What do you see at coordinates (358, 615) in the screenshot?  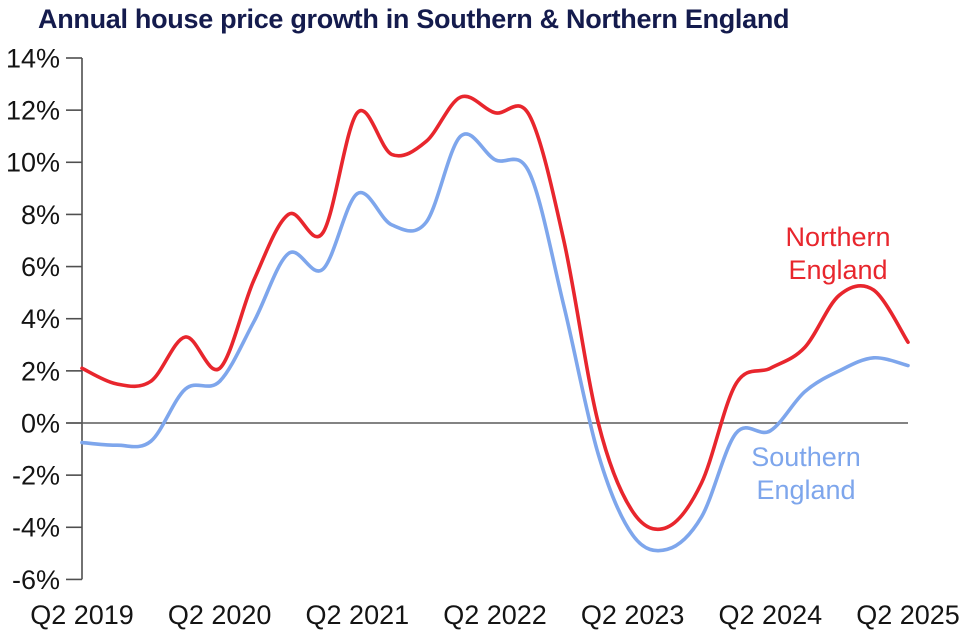 I see `x-axis-label: Q2 2021` at bounding box center [358, 615].